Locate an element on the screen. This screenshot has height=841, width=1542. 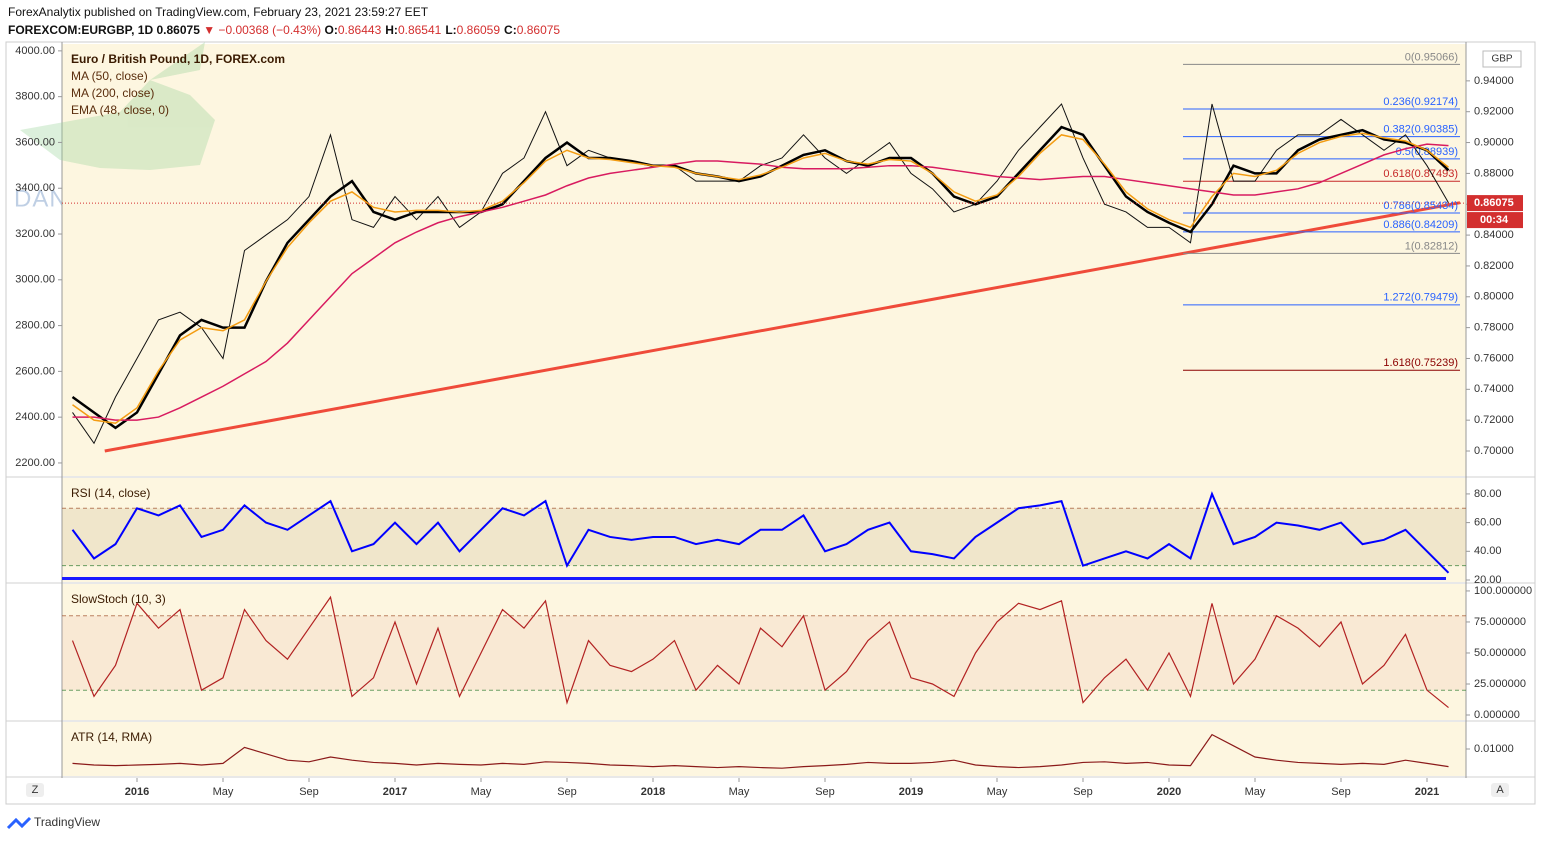
band-fill is located at coordinates (764, 537).